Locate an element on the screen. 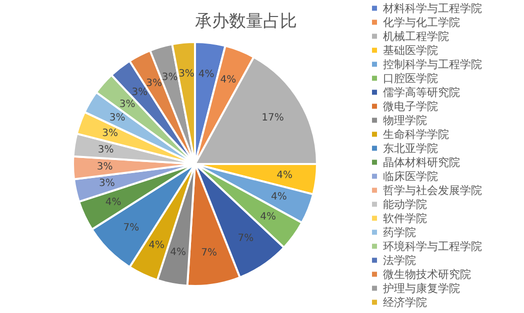  legend-label: 生命科学学院 is located at coordinates (416, 134).